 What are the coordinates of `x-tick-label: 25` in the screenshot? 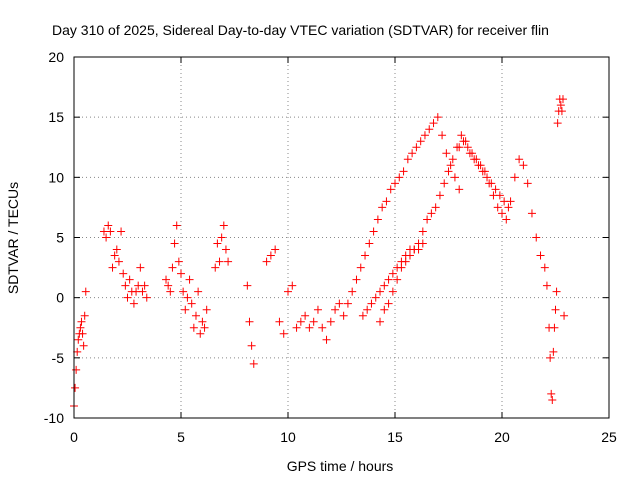 It's located at (609, 437).